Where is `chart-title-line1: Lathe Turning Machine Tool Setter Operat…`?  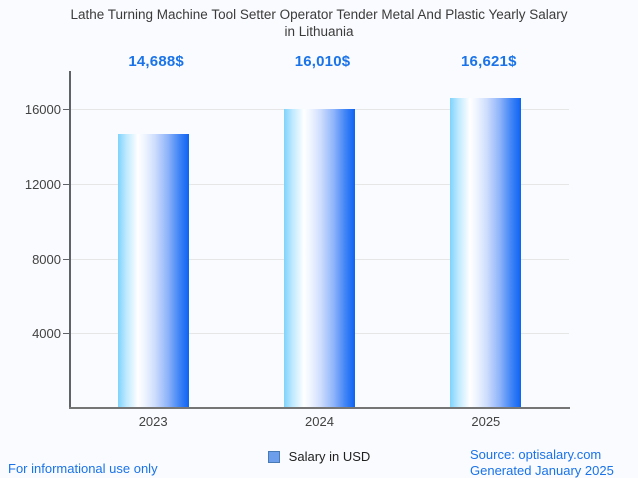
chart-title-line1: Lathe Turning Machine Tool Setter Operat… is located at coordinates (319, 14).